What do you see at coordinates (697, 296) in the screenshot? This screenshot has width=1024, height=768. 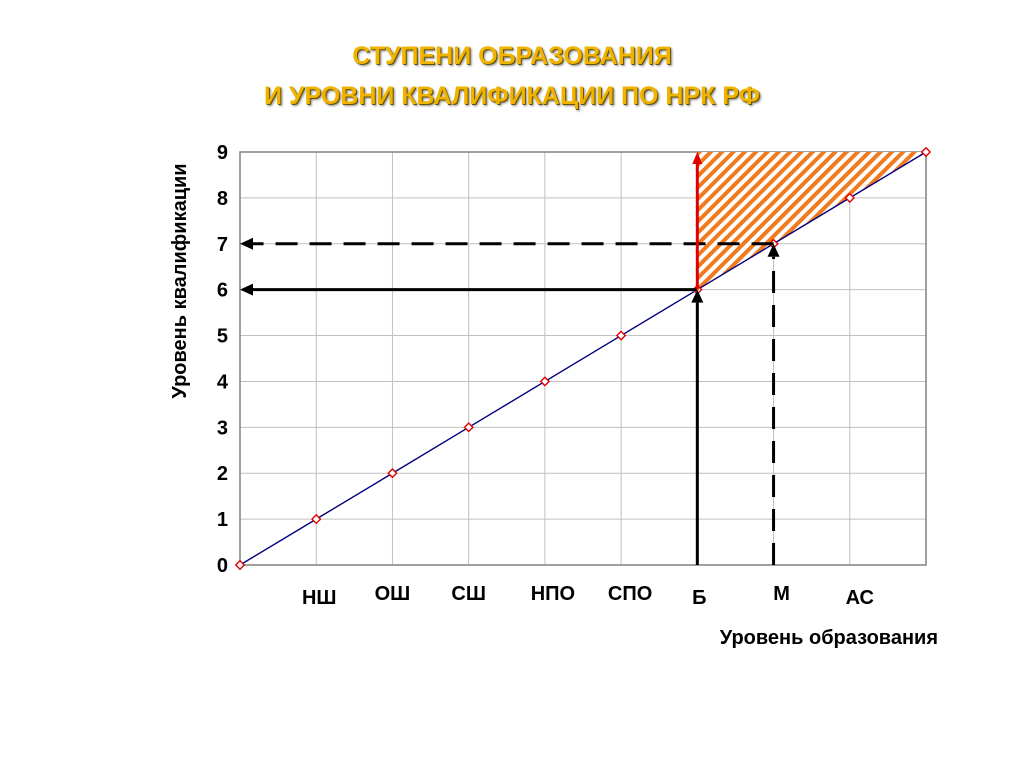 I see `solid-arrow-head-up` at bounding box center [697, 296].